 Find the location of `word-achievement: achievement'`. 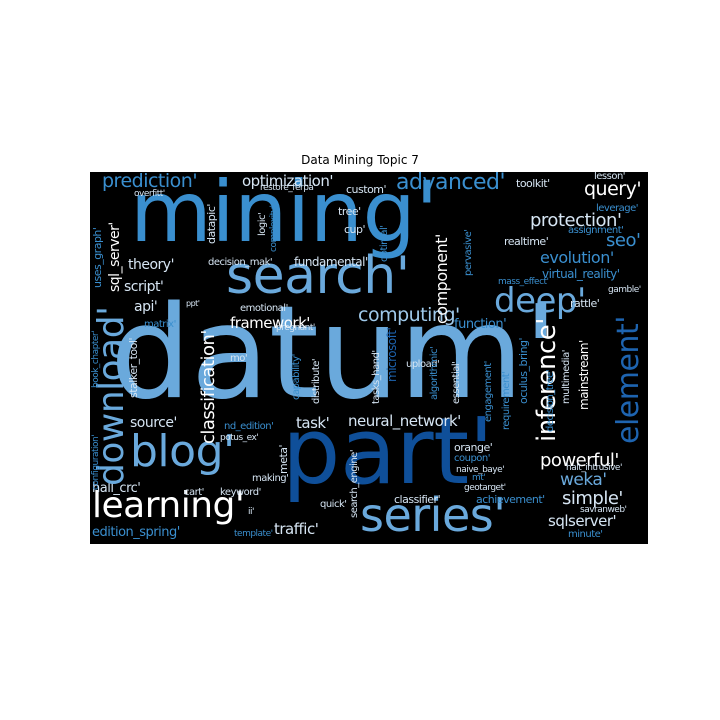

word-achievement: achievement' is located at coordinates (510, 499).